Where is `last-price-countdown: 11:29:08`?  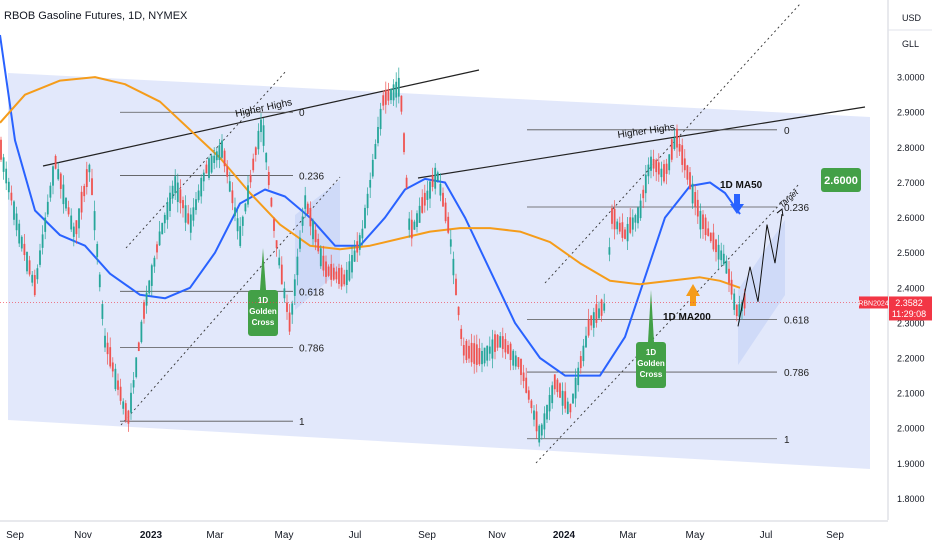
last-price-countdown: 11:29:08 is located at coordinates (909, 314).